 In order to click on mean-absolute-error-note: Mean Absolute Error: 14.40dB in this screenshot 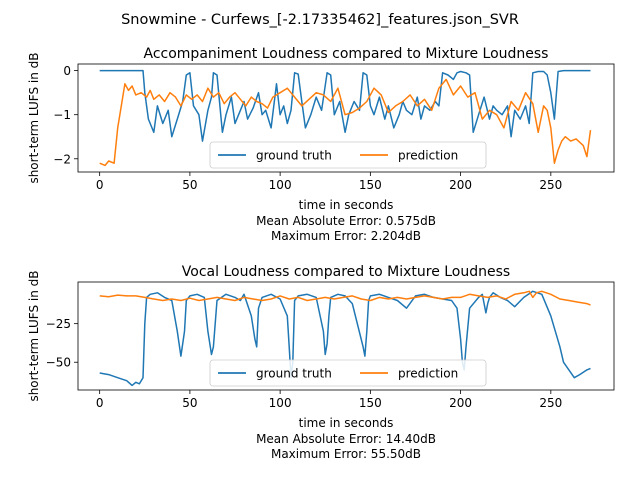, I will do `click(346, 439)`.